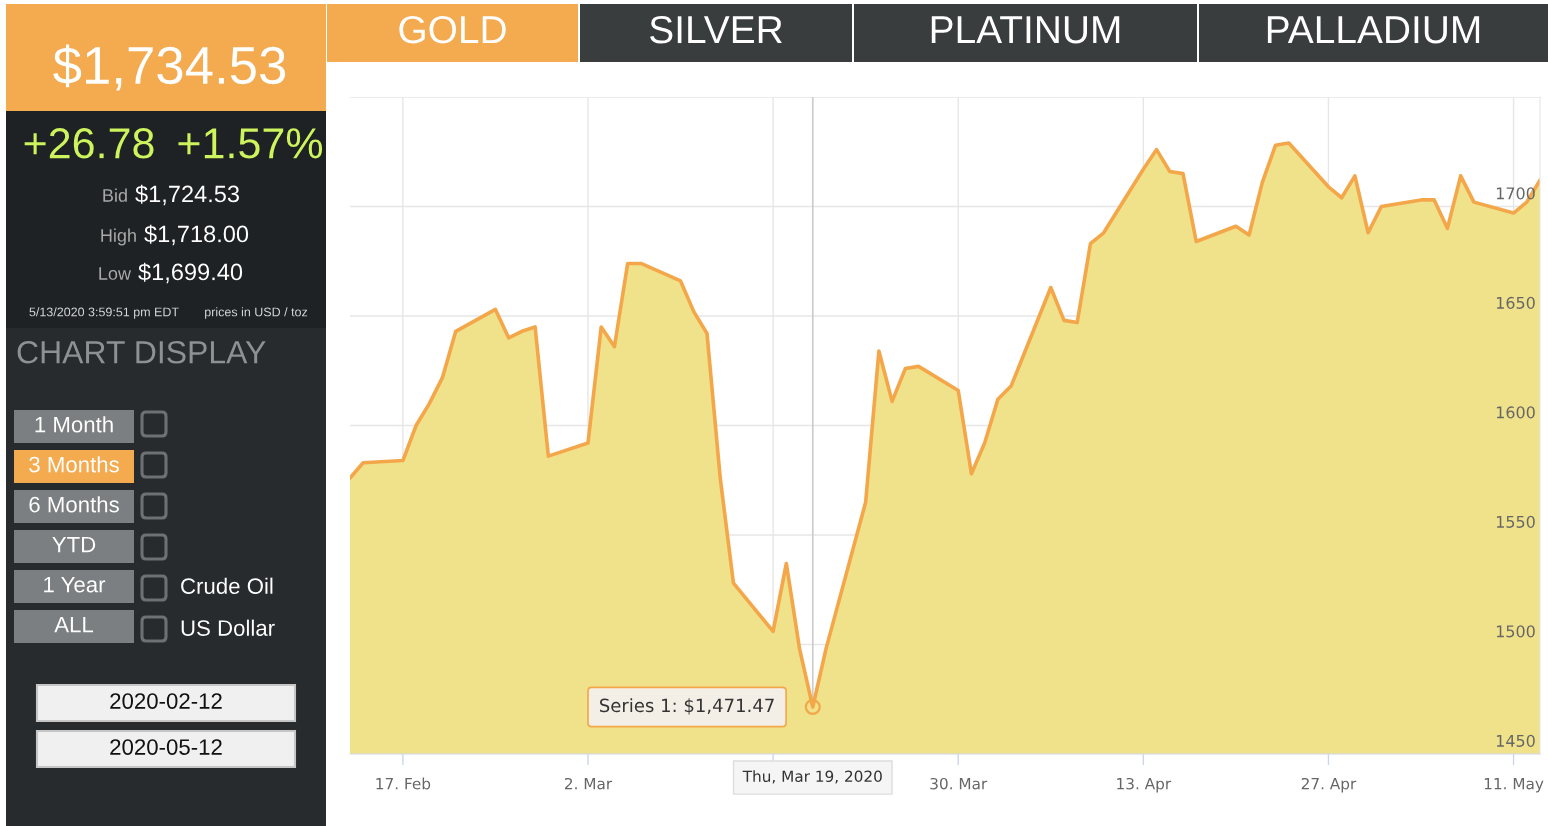 This screenshot has width=1548, height=826. What do you see at coordinates (115, 195) in the screenshot?
I see `text: Bid` at bounding box center [115, 195].